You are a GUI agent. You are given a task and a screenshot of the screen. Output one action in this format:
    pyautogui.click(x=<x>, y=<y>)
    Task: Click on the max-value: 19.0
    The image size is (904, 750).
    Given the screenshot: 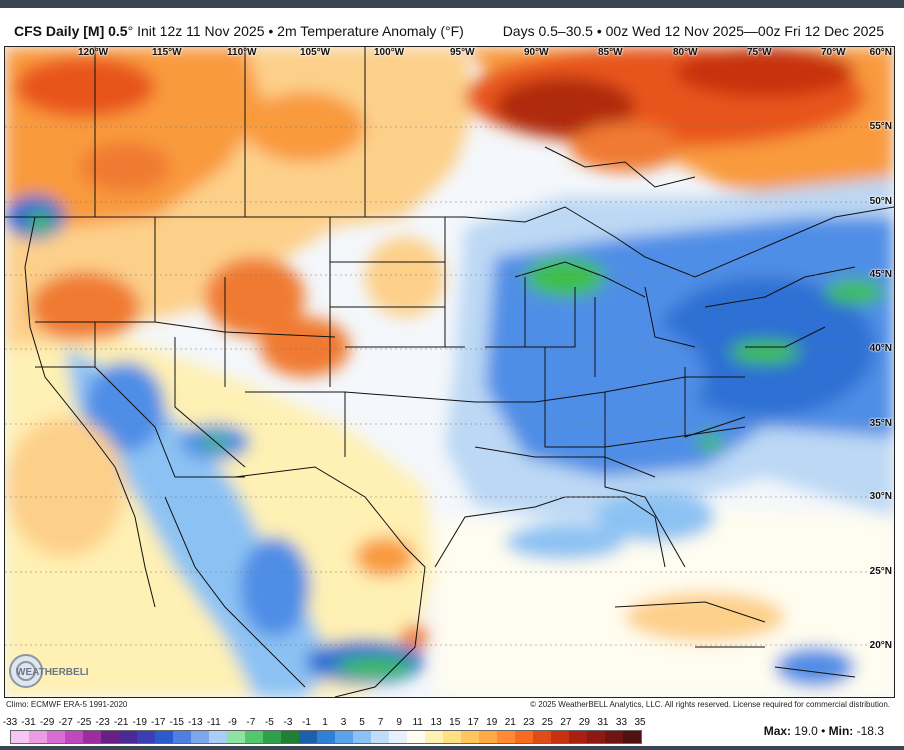 What is the action you would take?
    pyautogui.click(x=806, y=731)
    